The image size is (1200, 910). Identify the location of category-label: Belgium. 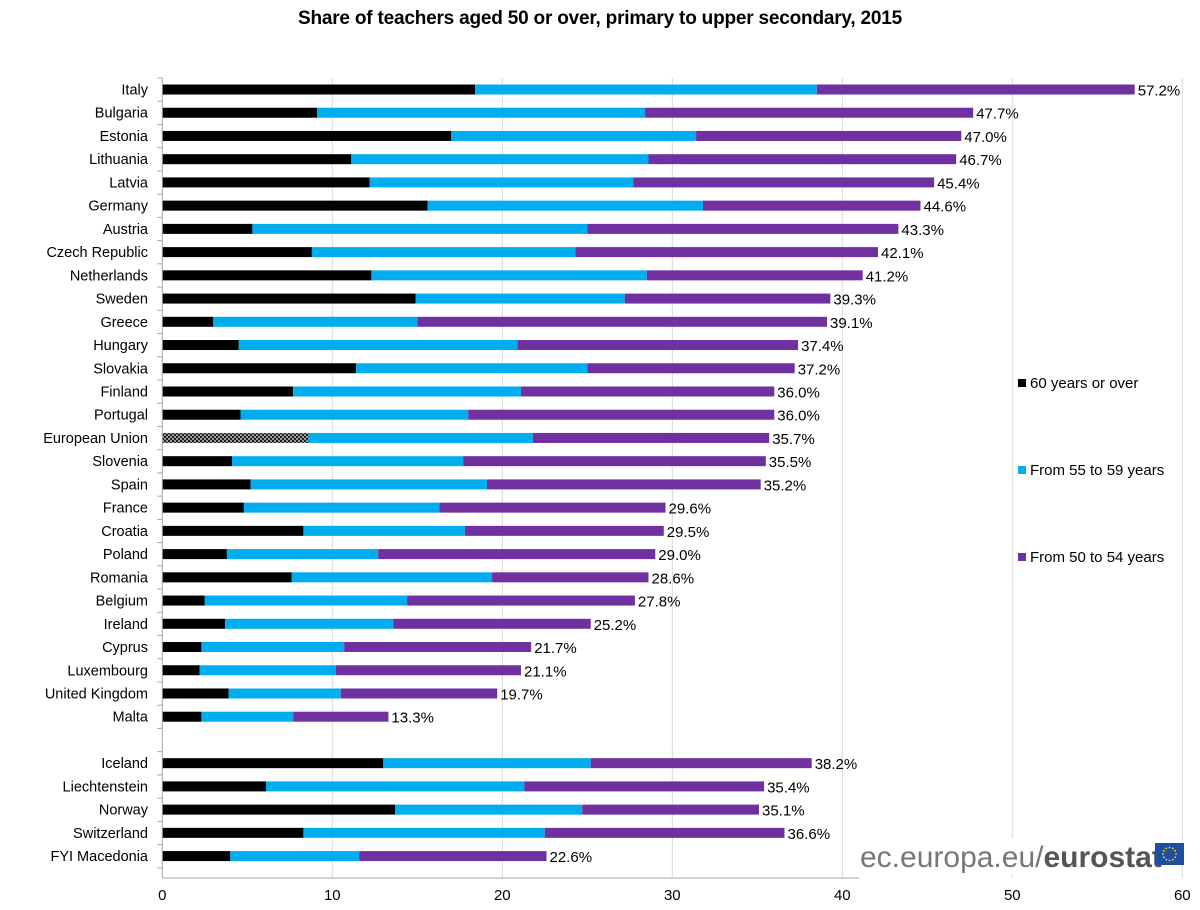
(122, 602).